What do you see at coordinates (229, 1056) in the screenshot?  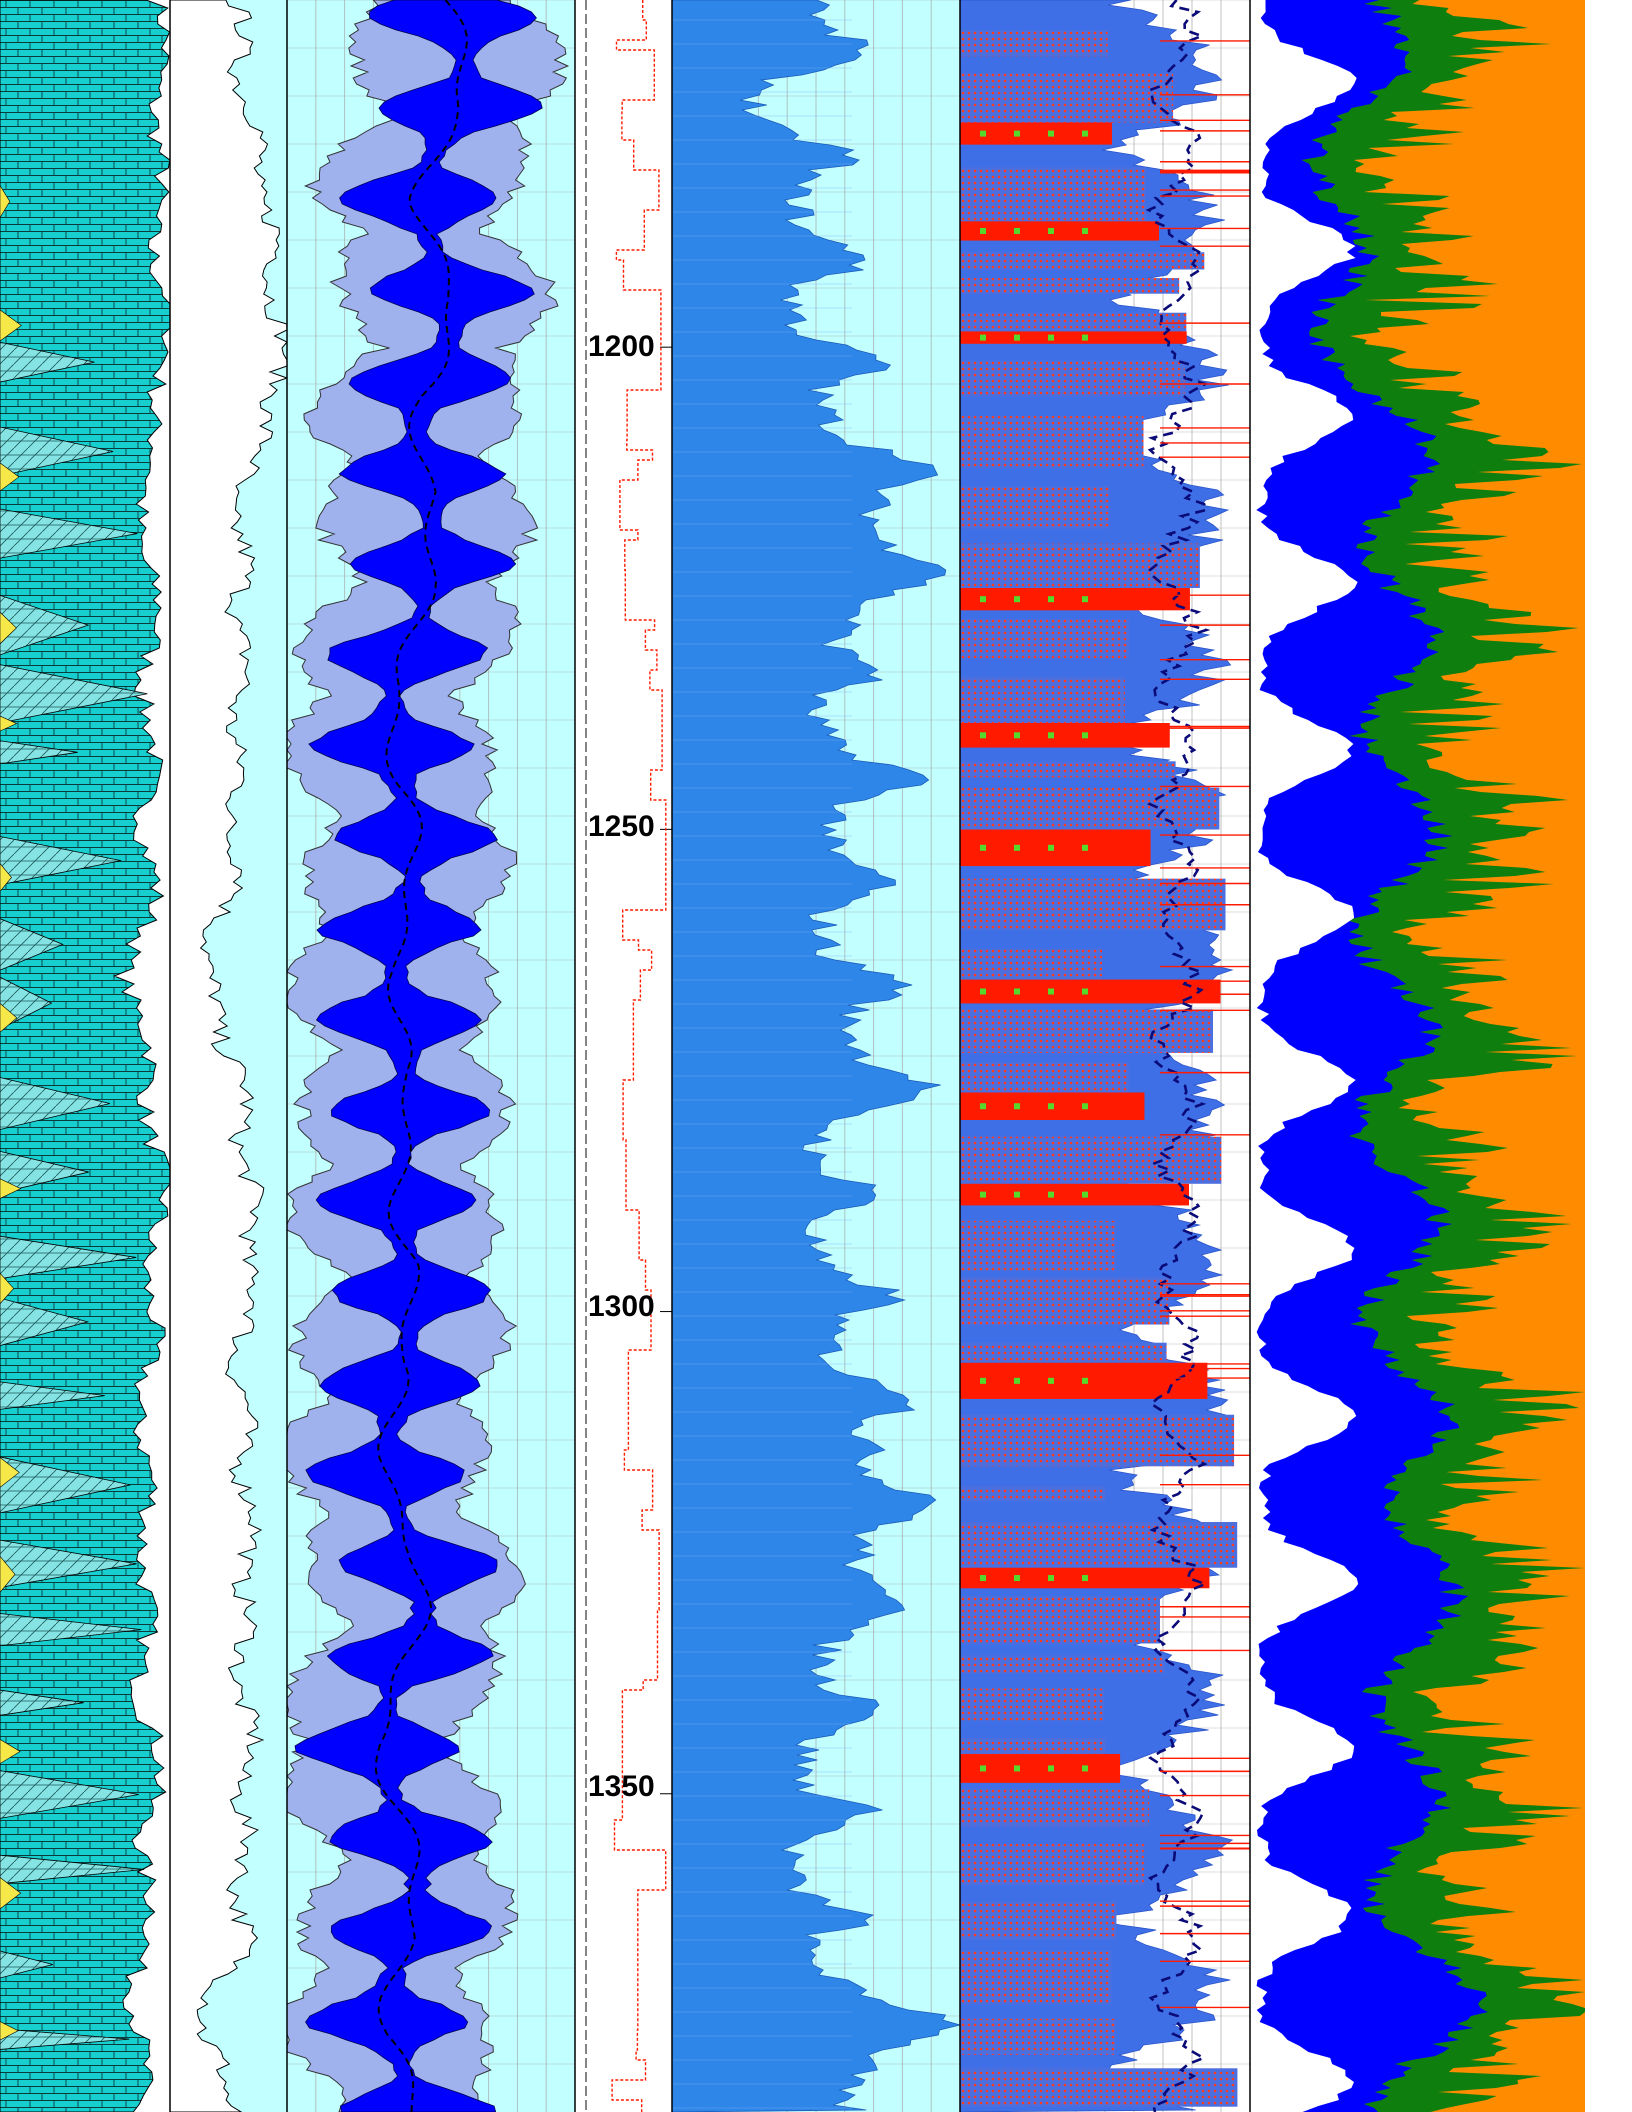 I see `gamma-ray-curve-area` at bounding box center [229, 1056].